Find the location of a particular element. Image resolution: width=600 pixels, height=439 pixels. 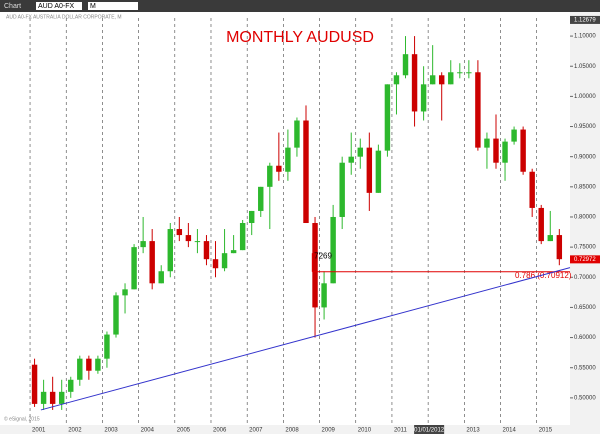

x-tick-label: 2004 is located at coordinates (148, 431).